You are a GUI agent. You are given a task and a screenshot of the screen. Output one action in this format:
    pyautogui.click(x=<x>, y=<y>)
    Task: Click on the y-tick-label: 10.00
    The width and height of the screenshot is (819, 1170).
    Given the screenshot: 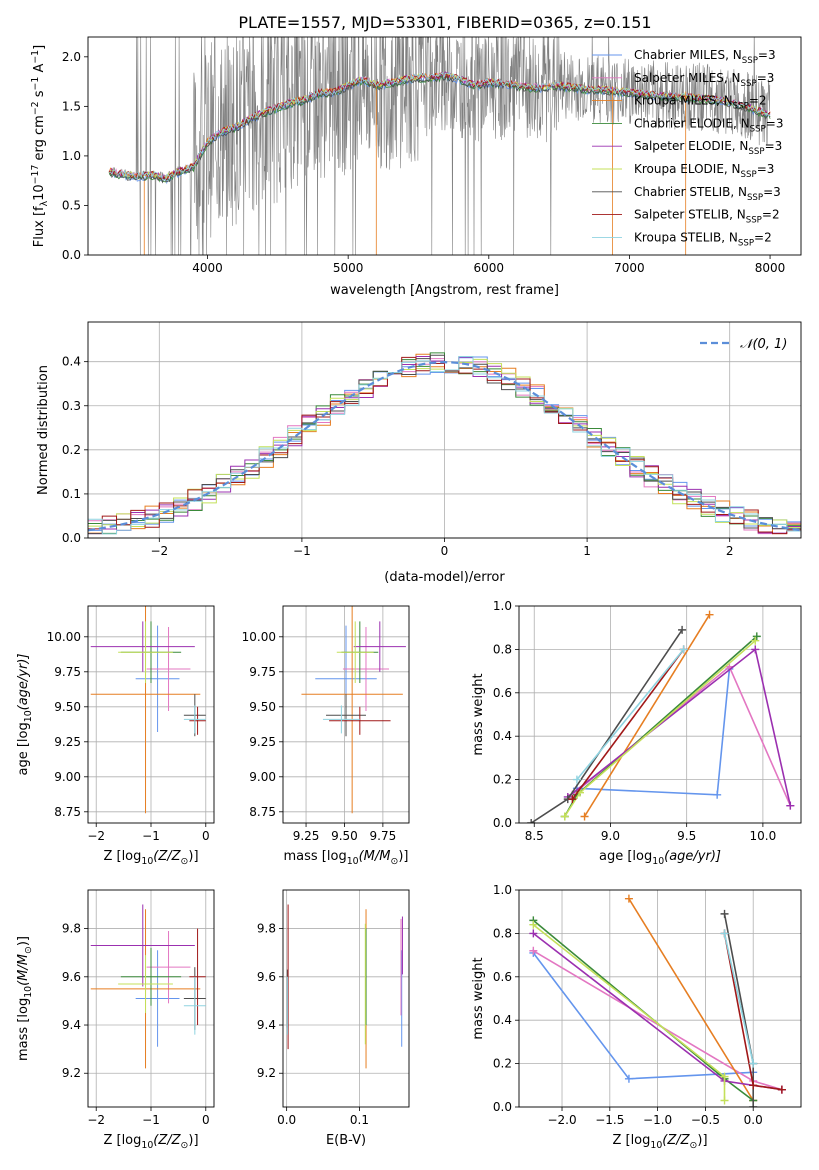 What is the action you would take?
    pyautogui.click(x=64, y=637)
    